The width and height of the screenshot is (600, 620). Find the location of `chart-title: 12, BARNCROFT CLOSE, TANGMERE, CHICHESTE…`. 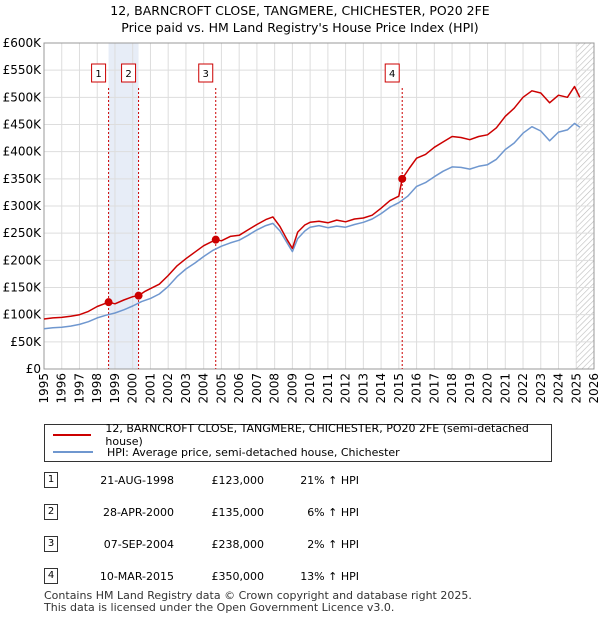

chart-title: 12, BARNCROFT CLOSE, TANGMERE, CHICHESTE… is located at coordinates (300, 19).